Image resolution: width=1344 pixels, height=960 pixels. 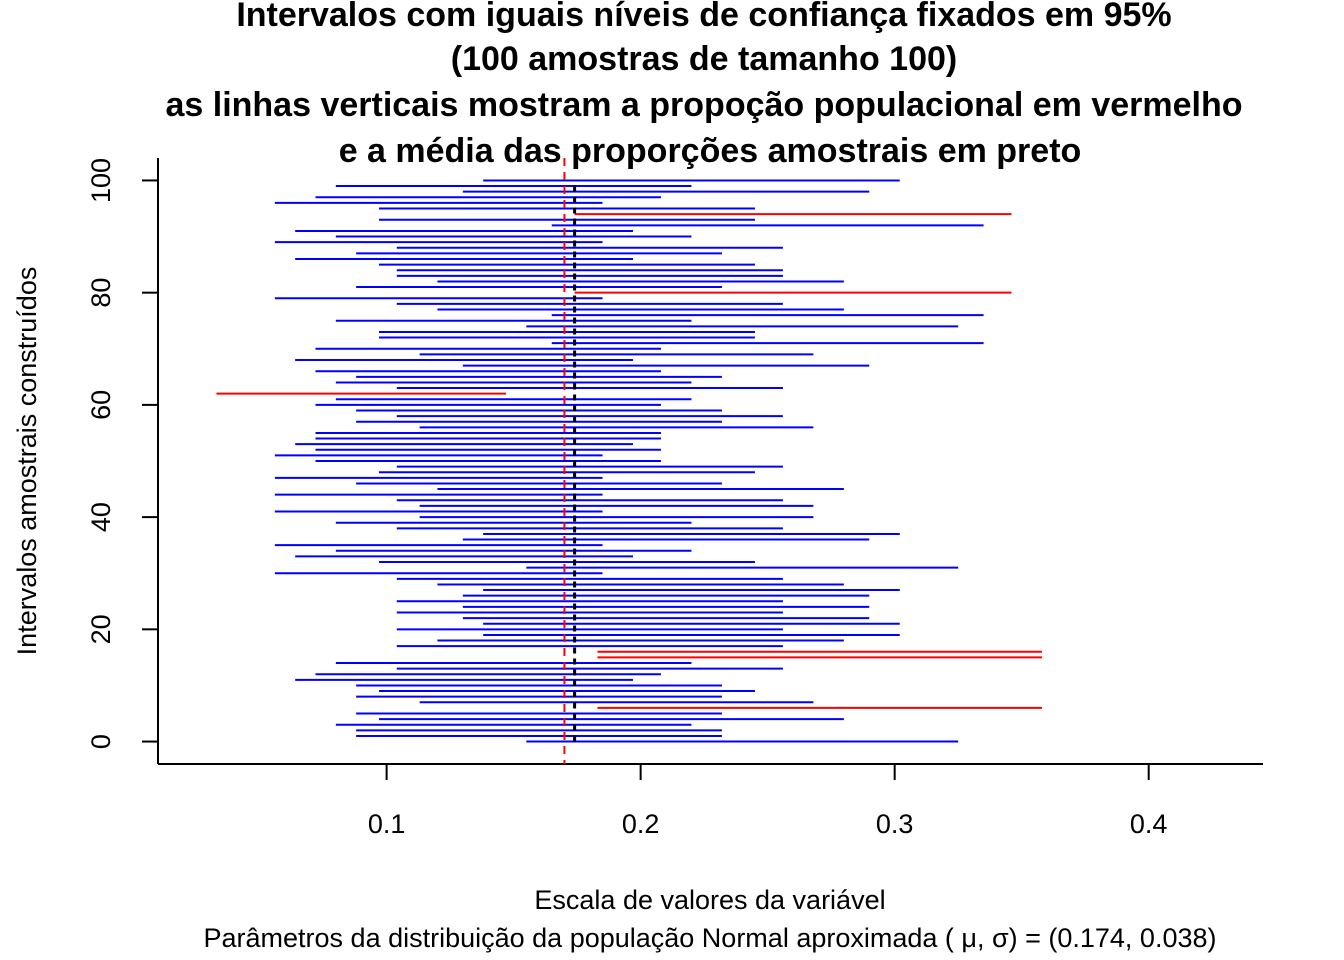 I want to click on x-axis-label: Escala de valores da variável, so click(x=709, y=900).